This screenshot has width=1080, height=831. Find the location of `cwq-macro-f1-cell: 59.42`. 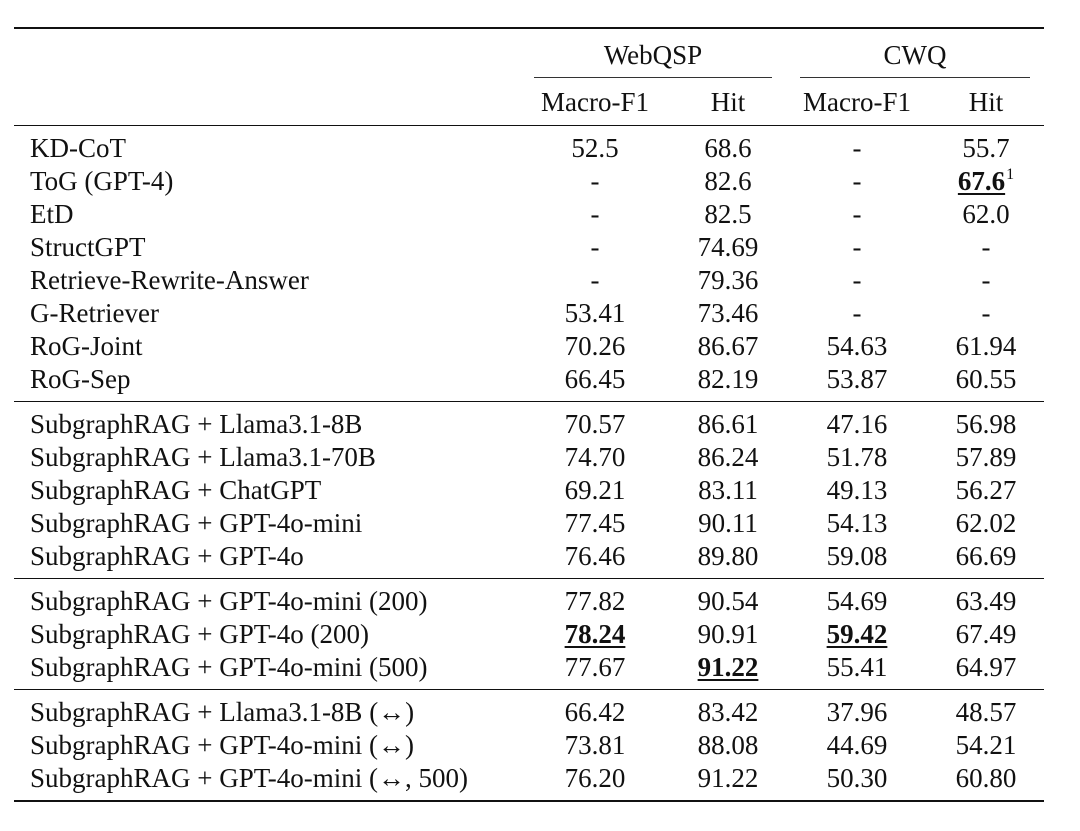

cwq-macro-f1-cell: 59.42 is located at coordinates (857, 634).